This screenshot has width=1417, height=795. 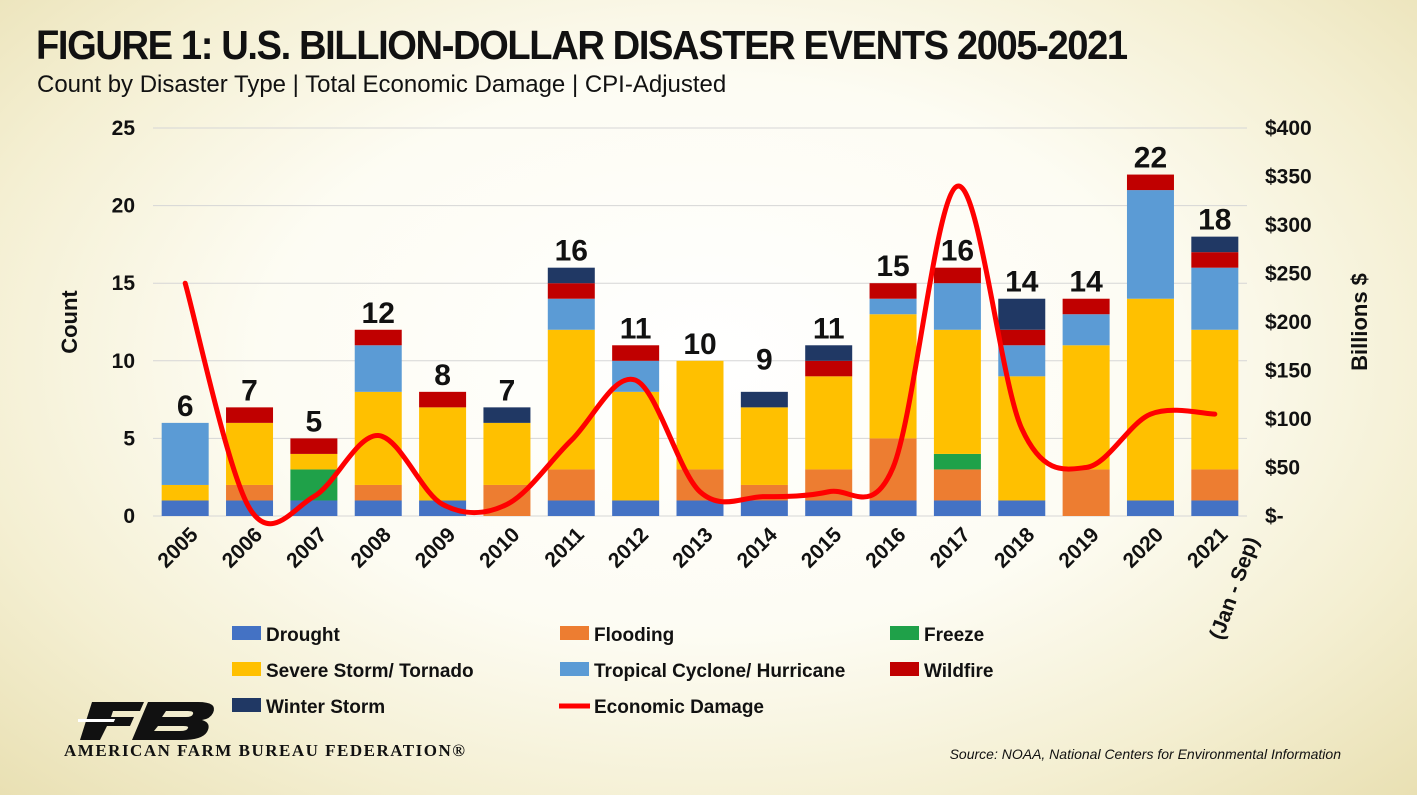 I want to click on bar-2012-drought, so click(x=636, y=508).